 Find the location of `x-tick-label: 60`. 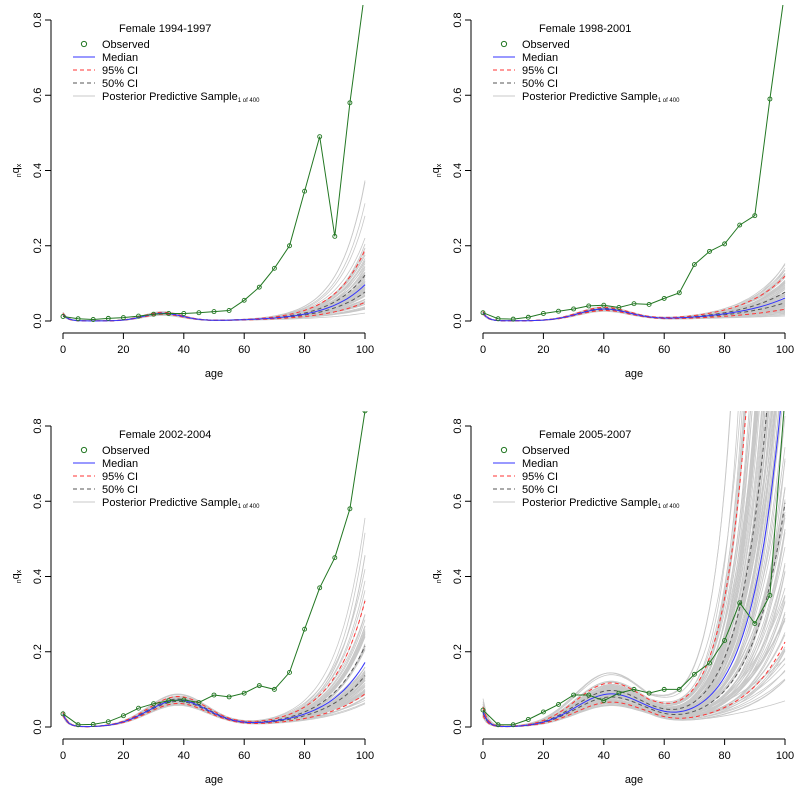

x-tick-label: 60 is located at coordinates (664, 756).